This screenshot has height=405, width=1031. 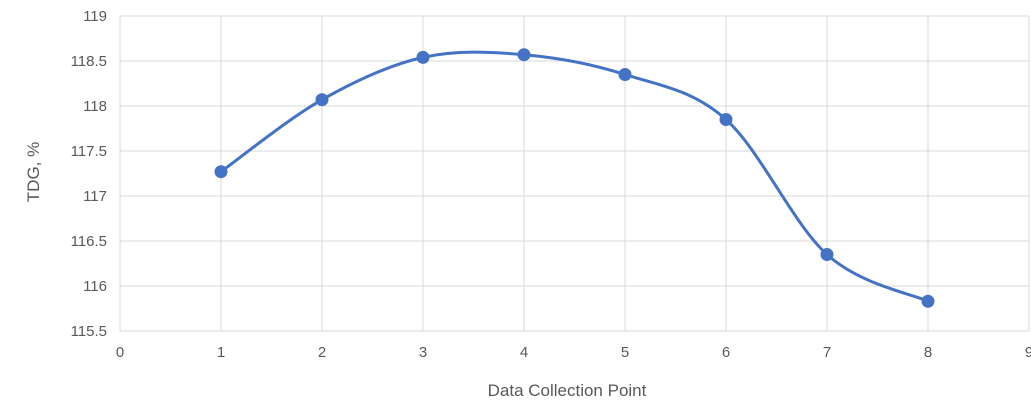 I want to click on x-tick-label: 6, so click(x=726, y=352).